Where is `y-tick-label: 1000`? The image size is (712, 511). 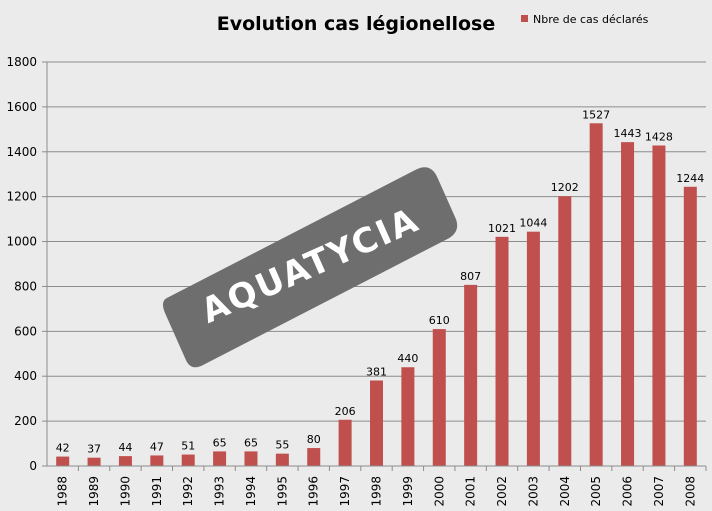 y-tick-label: 1000 is located at coordinates (21, 242).